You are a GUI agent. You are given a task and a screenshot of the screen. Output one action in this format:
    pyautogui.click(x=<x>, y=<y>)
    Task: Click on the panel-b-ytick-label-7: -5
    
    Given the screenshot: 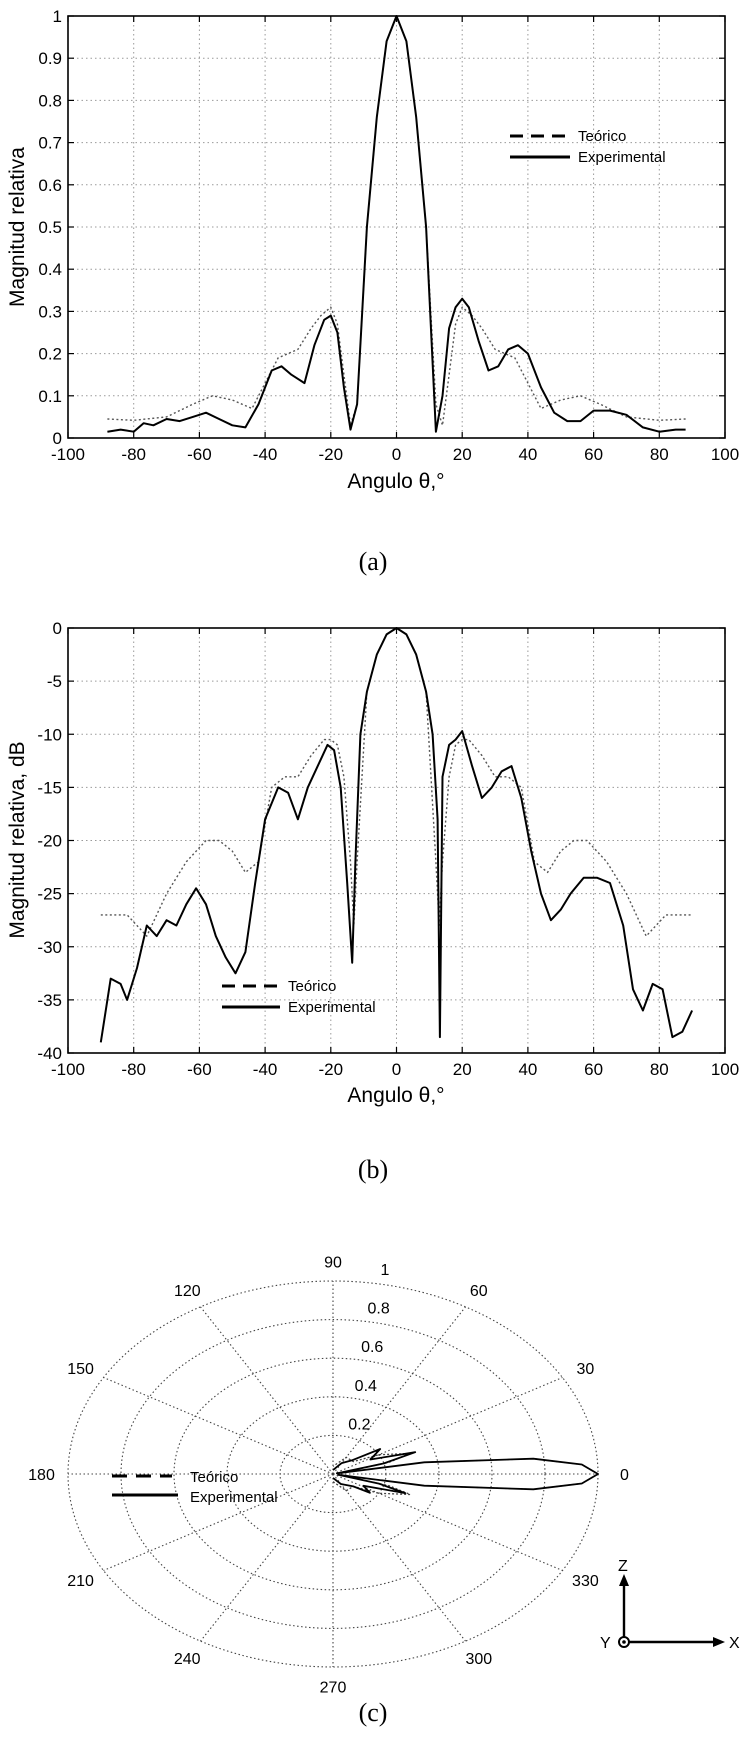 What is the action you would take?
    pyautogui.click(x=54, y=681)
    